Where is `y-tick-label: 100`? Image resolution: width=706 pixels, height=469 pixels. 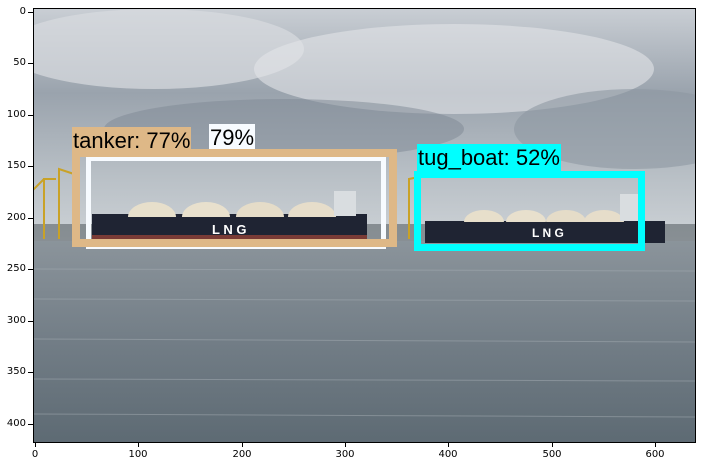
y-tick-label: 100 is located at coordinates (16, 114).